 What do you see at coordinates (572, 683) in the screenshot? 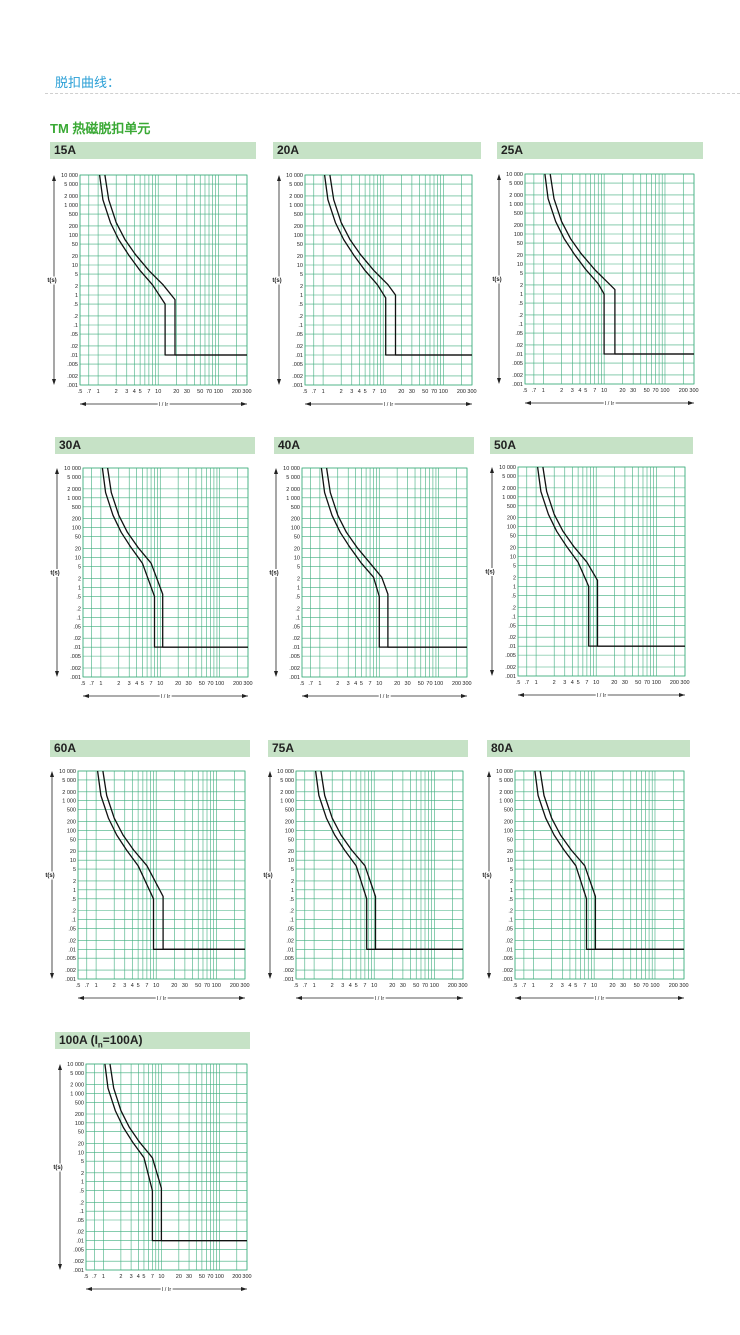
I see `x-tick-label: 4` at bounding box center [572, 683].